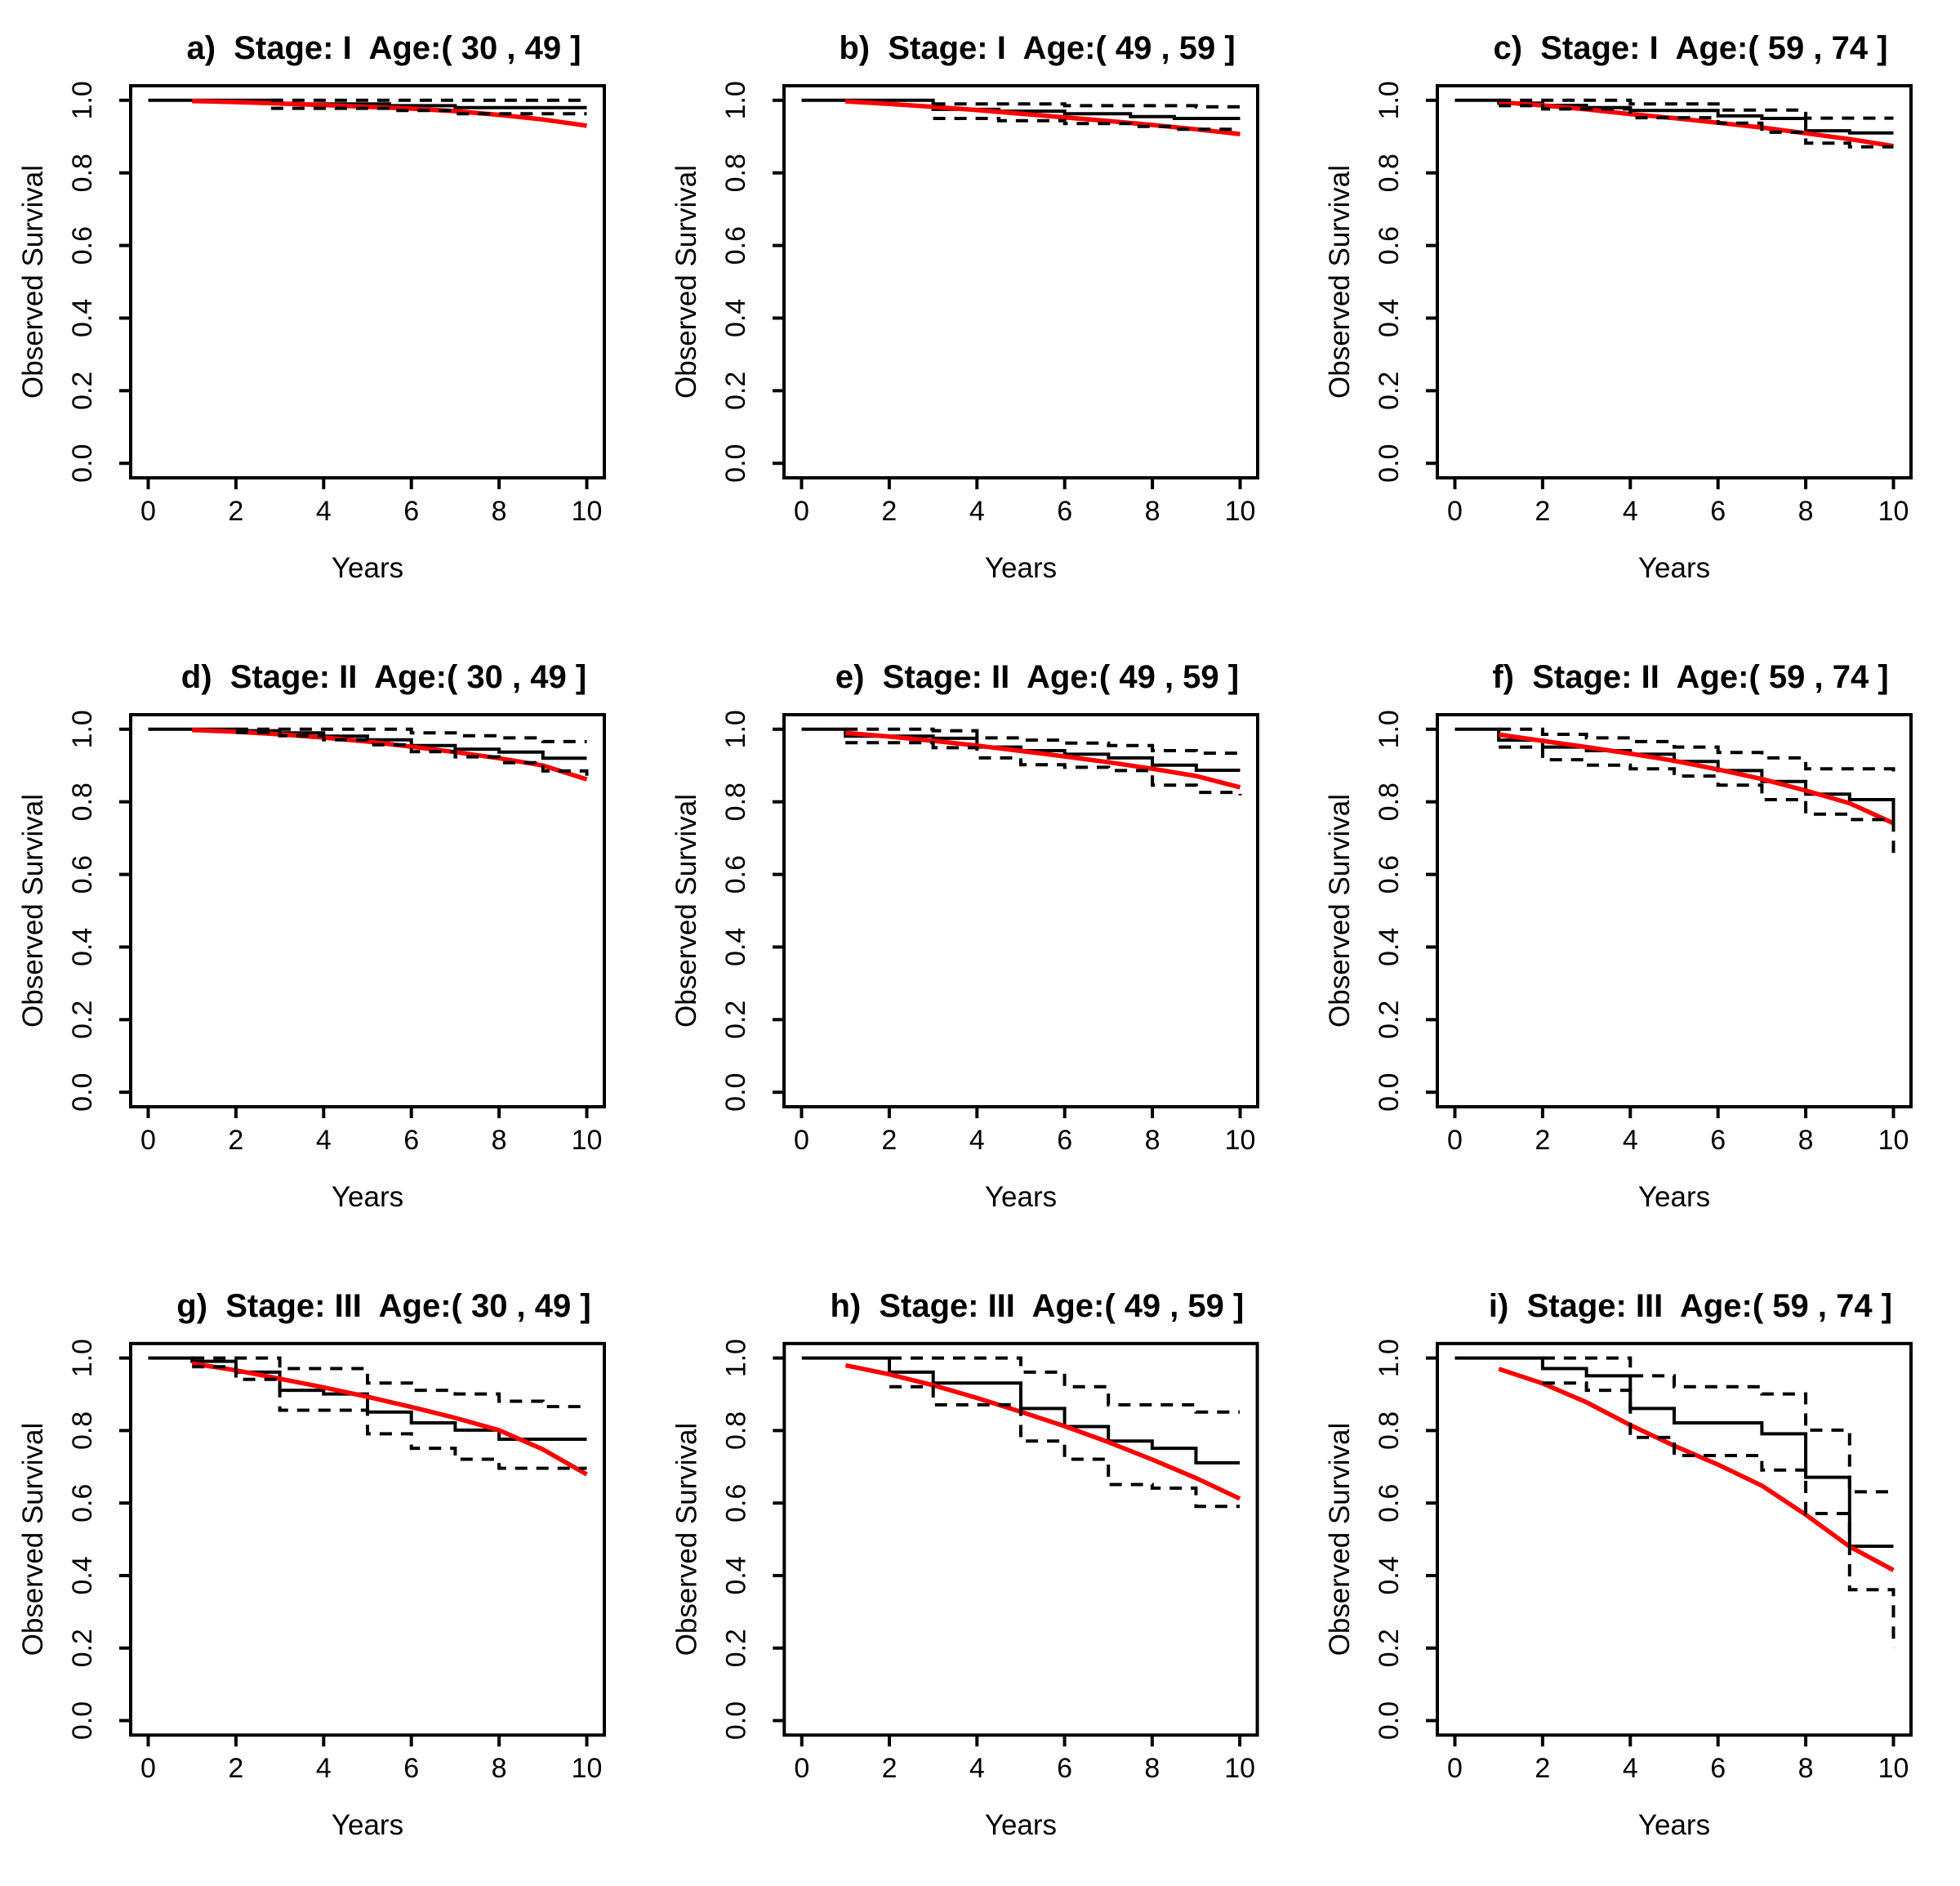 This screenshot has width=1960, height=1886. Describe the element at coordinates (383, 1306) in the screenshot. I see `panel-title: g) Stage: III Age:( 30 , 49 ]` at that location.